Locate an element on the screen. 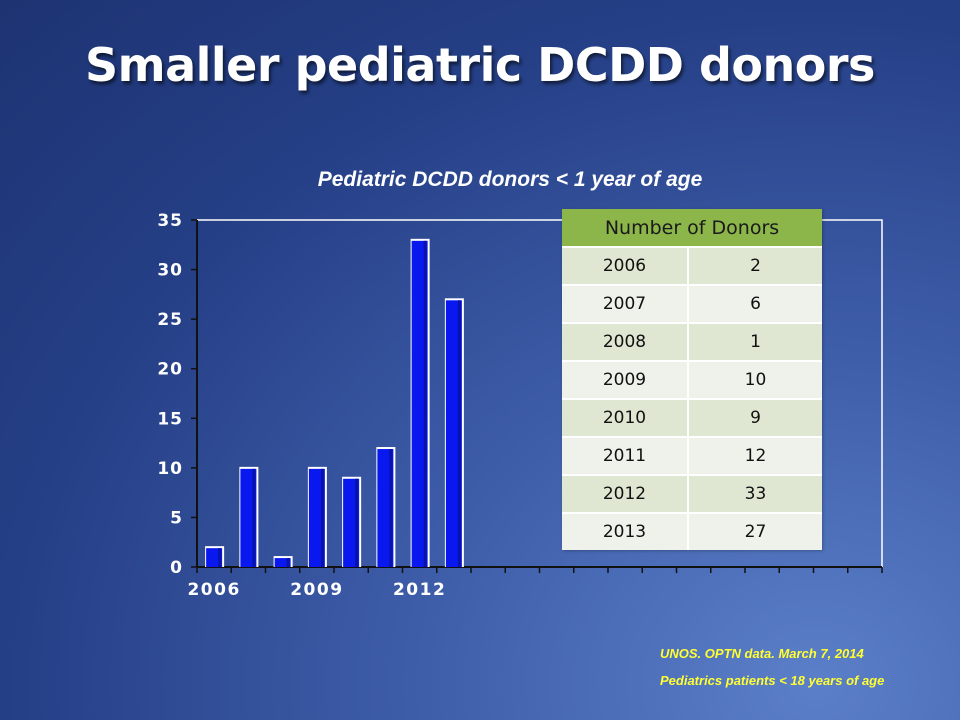  y-tick-label: 35 is located at coordinates (170, 221).